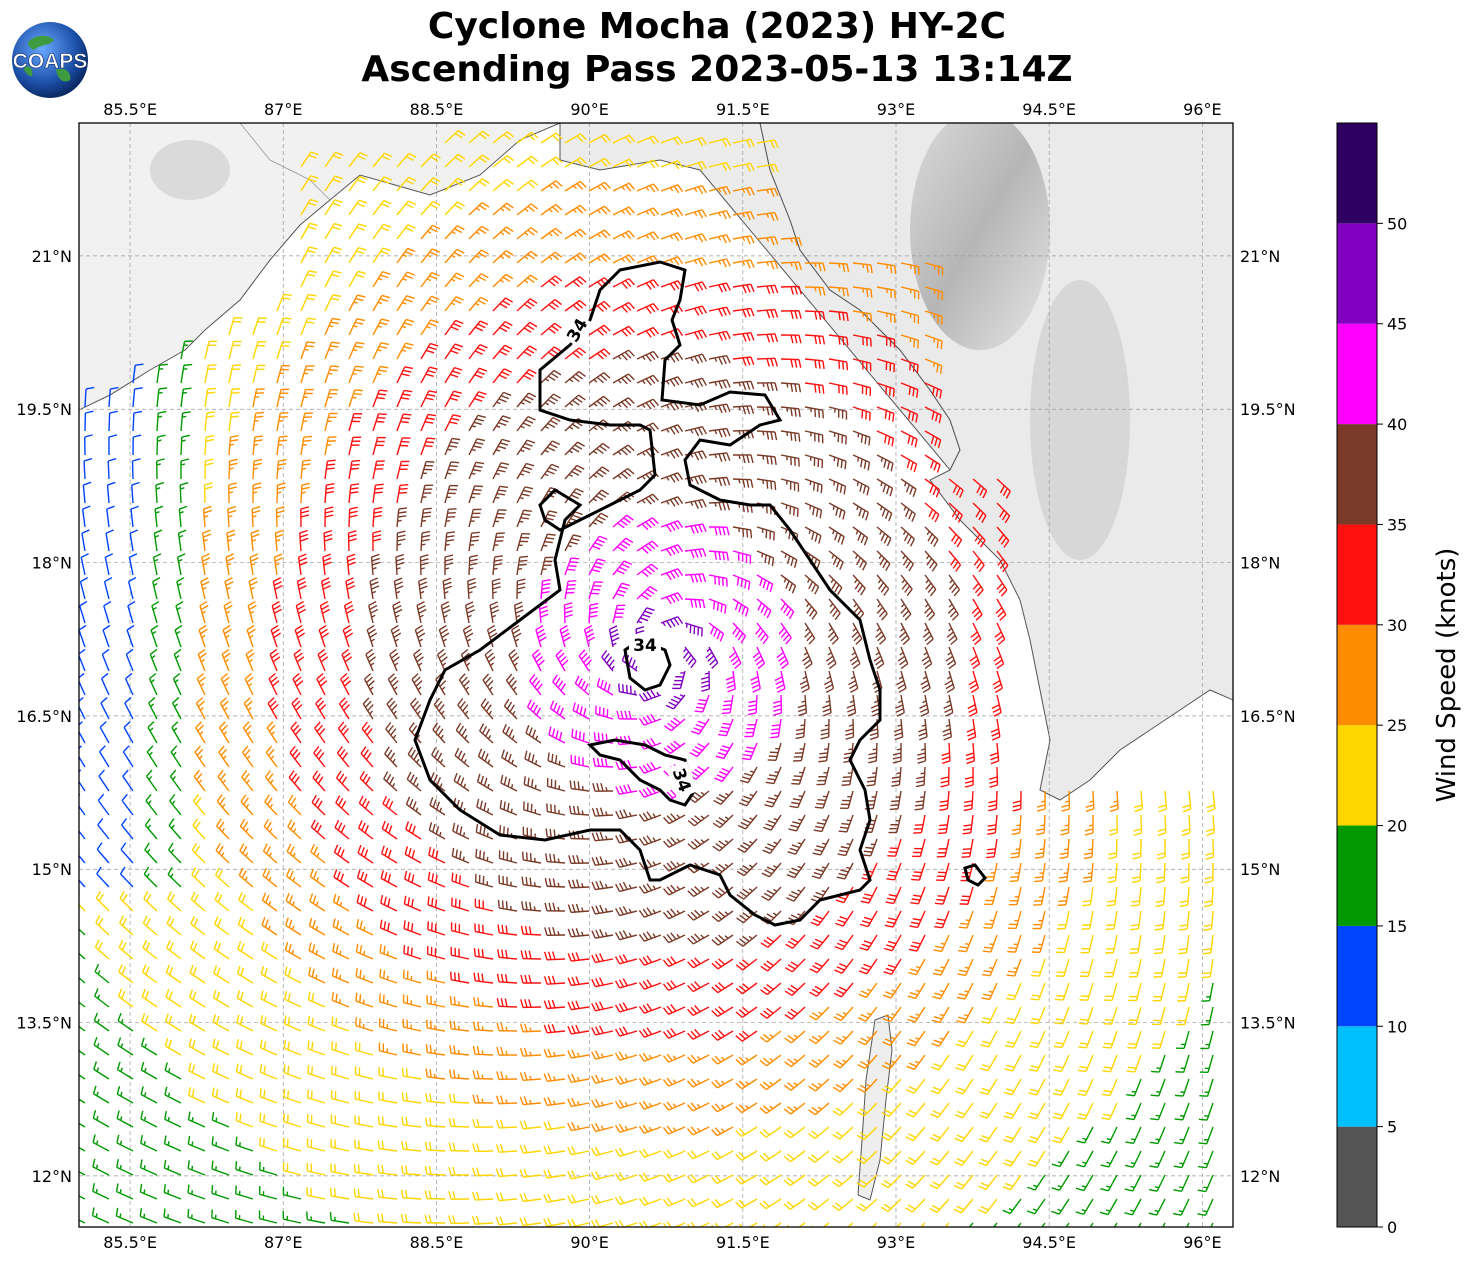 The image size is (1474, 1264). Describe the element at coordinates (1397, 223) in the screenshot. I see `colorbar-tick-label: 50` at that location.